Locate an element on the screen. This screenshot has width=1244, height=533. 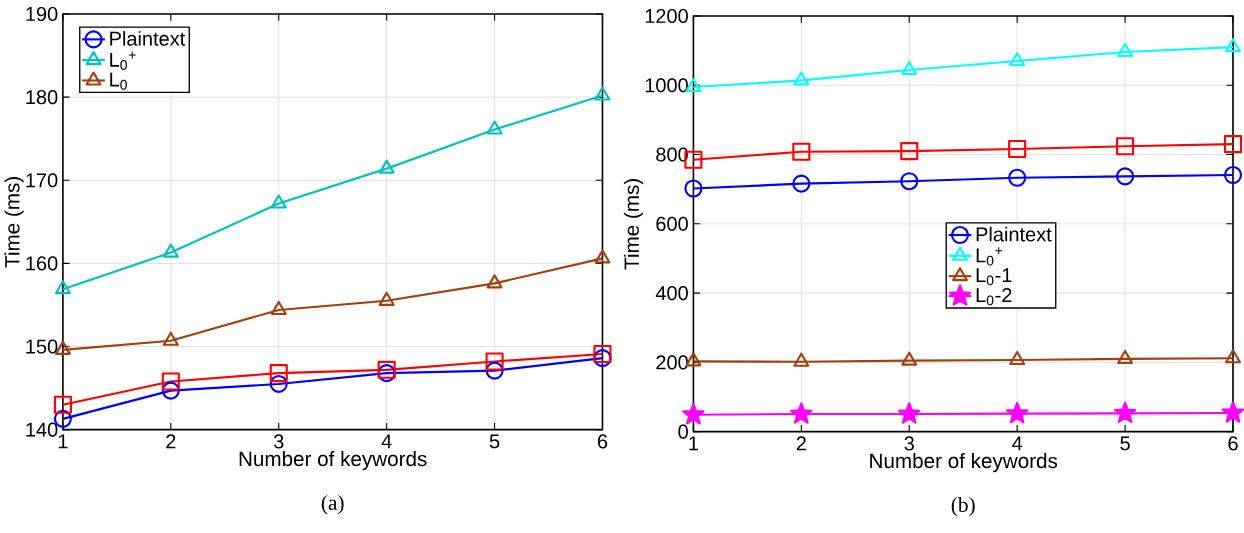
y-tick-label: 180 is located at coordinates (42, 97).